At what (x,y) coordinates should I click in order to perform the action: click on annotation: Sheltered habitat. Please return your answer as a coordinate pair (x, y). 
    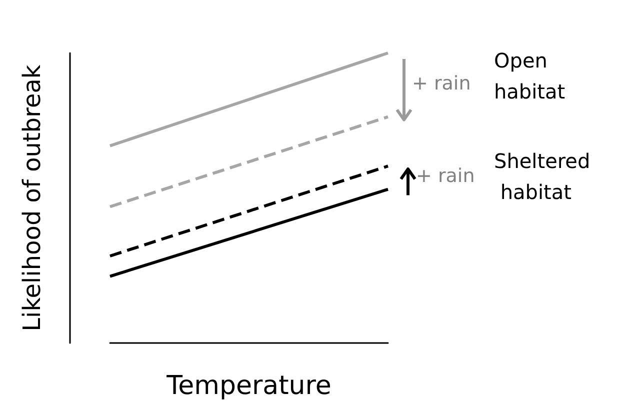
    Looking at the image, I should click on (542, 176).